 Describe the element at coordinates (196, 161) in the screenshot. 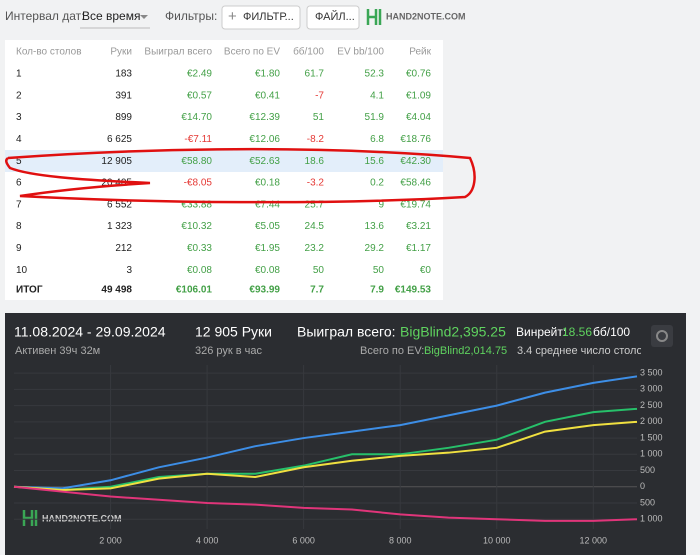

I see `table-cell: €58.80` at that location.